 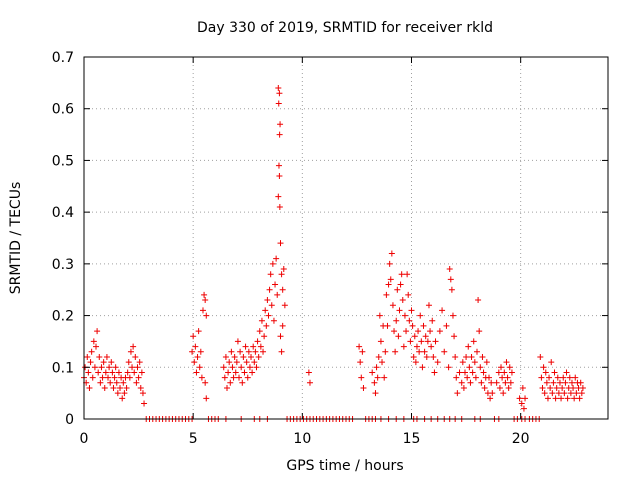 What do you see at coordinates (63, 317) in the screenshot?
I see `y-tick-label: 0.2` at bounding box center [63, 317].